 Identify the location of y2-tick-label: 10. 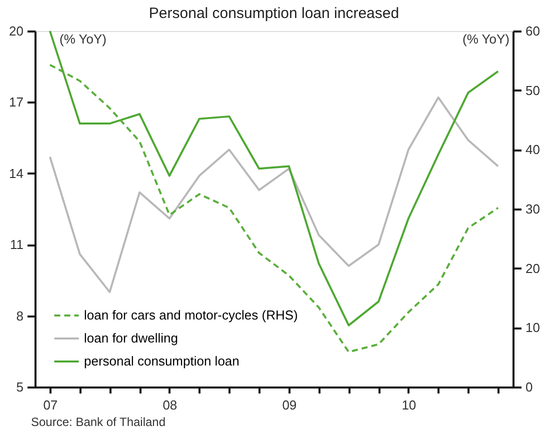
(533, 328).